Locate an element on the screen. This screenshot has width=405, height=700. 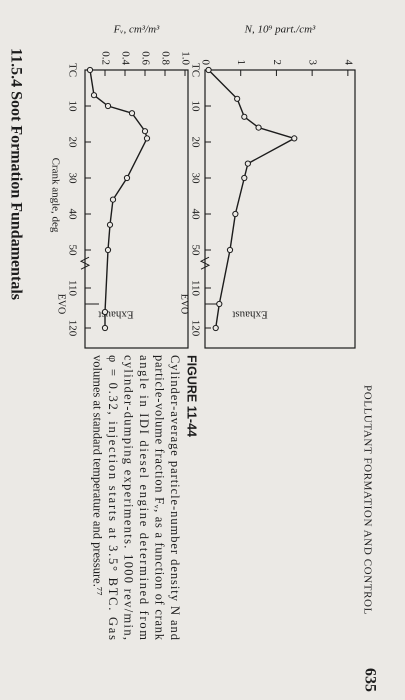
y-tick-label: 0.8 is located at coordinates (165, 58).